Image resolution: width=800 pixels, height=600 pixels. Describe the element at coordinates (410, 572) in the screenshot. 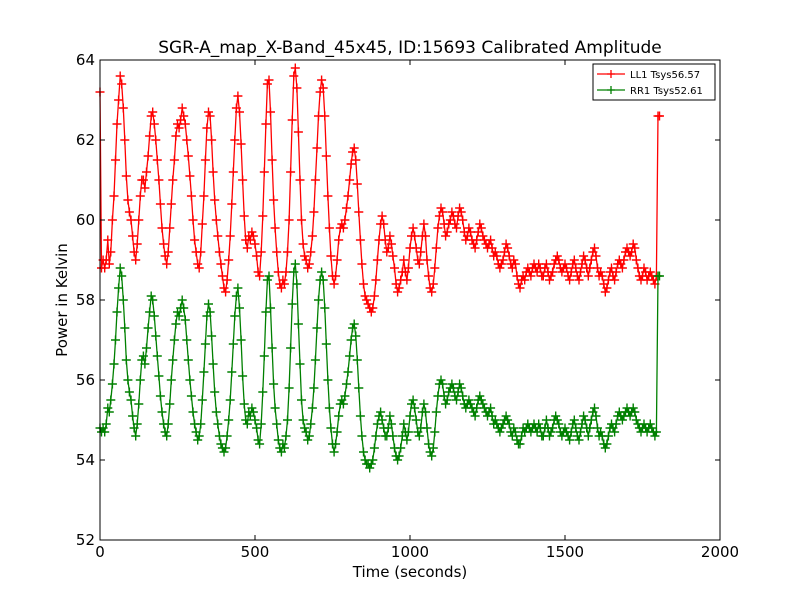

I see `x-axis-label: Time (seconds)` at that location.